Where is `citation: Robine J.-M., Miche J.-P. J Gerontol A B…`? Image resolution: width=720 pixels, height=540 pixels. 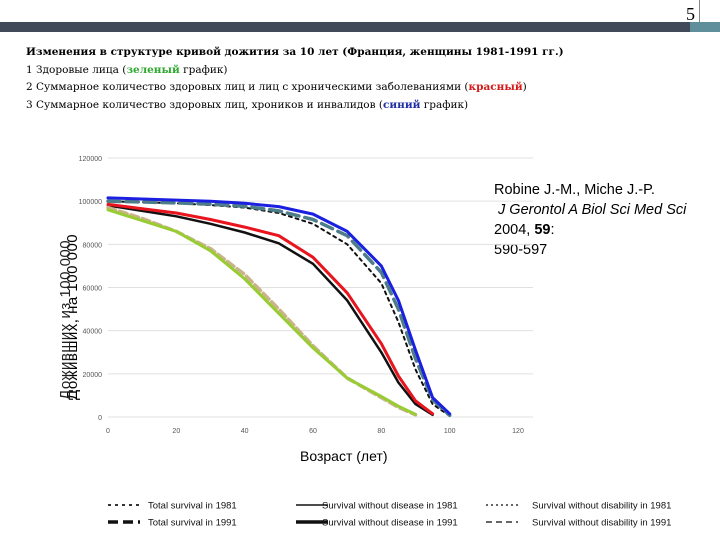 citation: Robine J.-M., Miche J.-P. J Gerontol A B… is located at coordinates (607, 220).